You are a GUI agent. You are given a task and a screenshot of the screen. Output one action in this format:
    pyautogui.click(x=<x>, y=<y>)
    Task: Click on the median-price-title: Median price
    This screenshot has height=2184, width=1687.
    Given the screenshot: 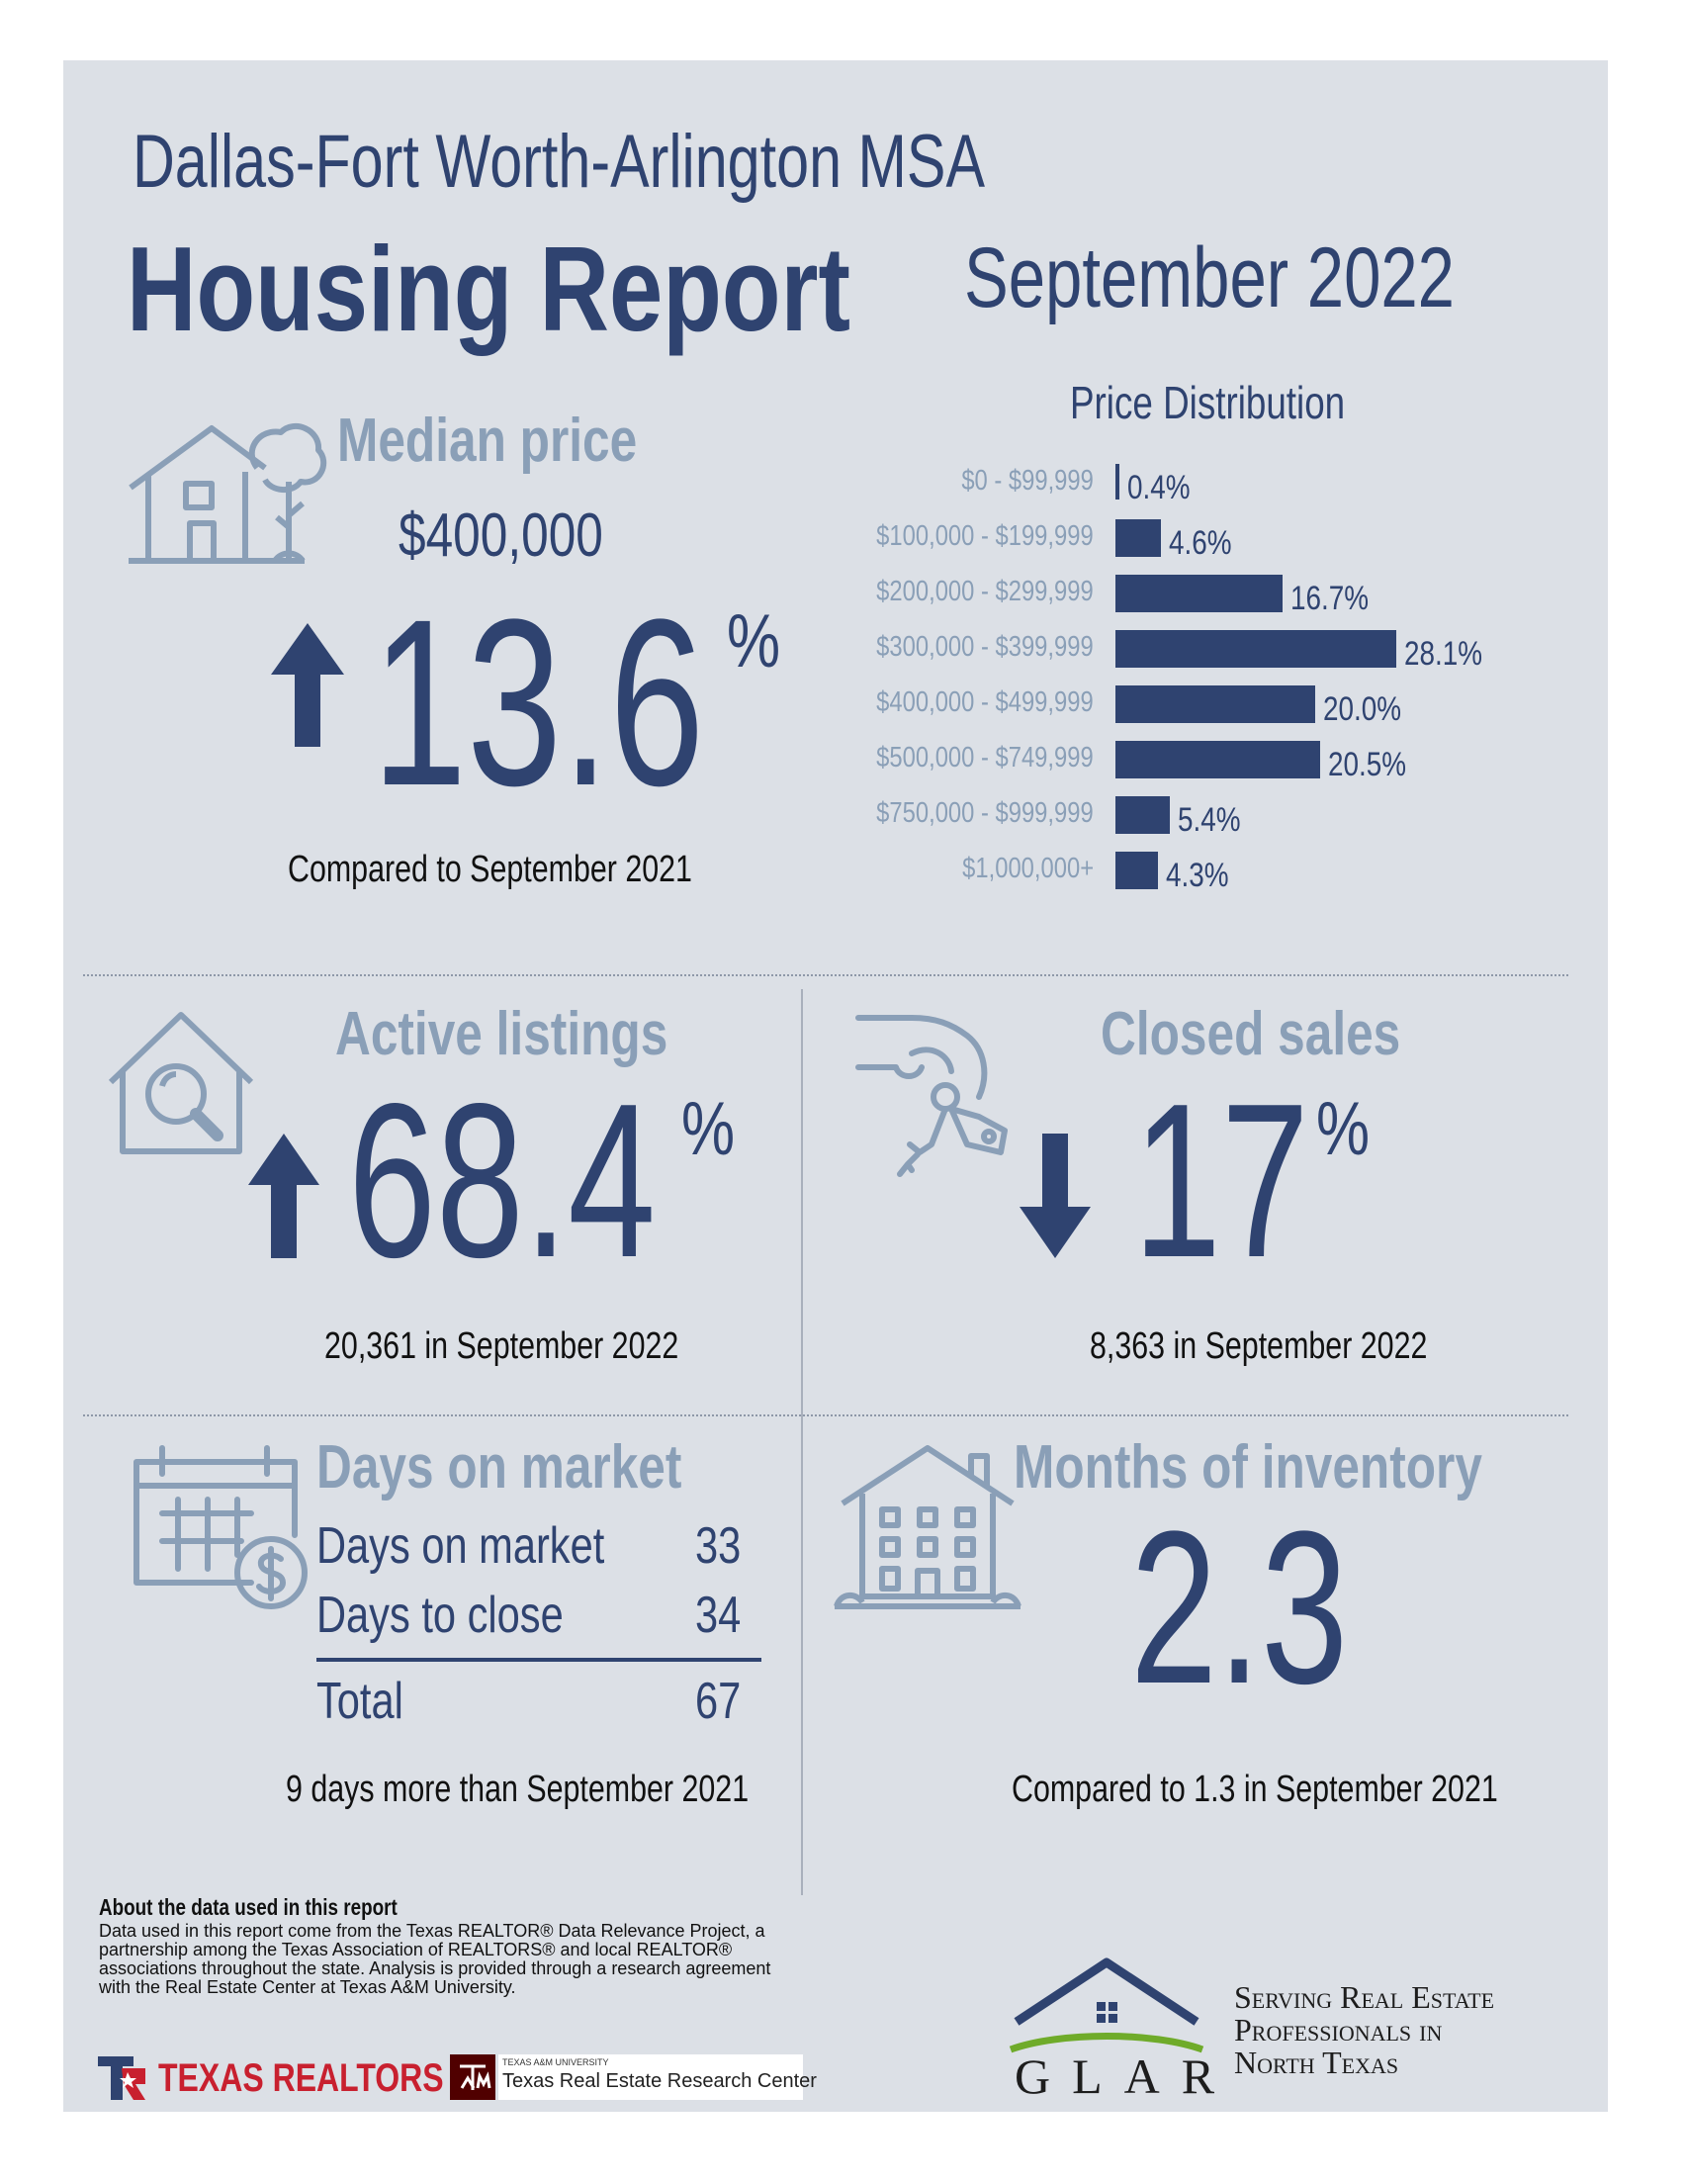 What is the action you would take?
    pyautogui.click(x=487, y=441)
    